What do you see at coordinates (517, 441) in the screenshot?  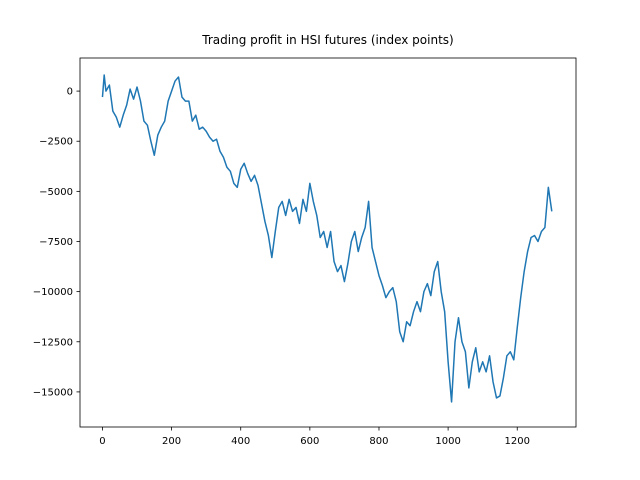 I see `x-tick-label: 1200` at bounding box center [517, 441].